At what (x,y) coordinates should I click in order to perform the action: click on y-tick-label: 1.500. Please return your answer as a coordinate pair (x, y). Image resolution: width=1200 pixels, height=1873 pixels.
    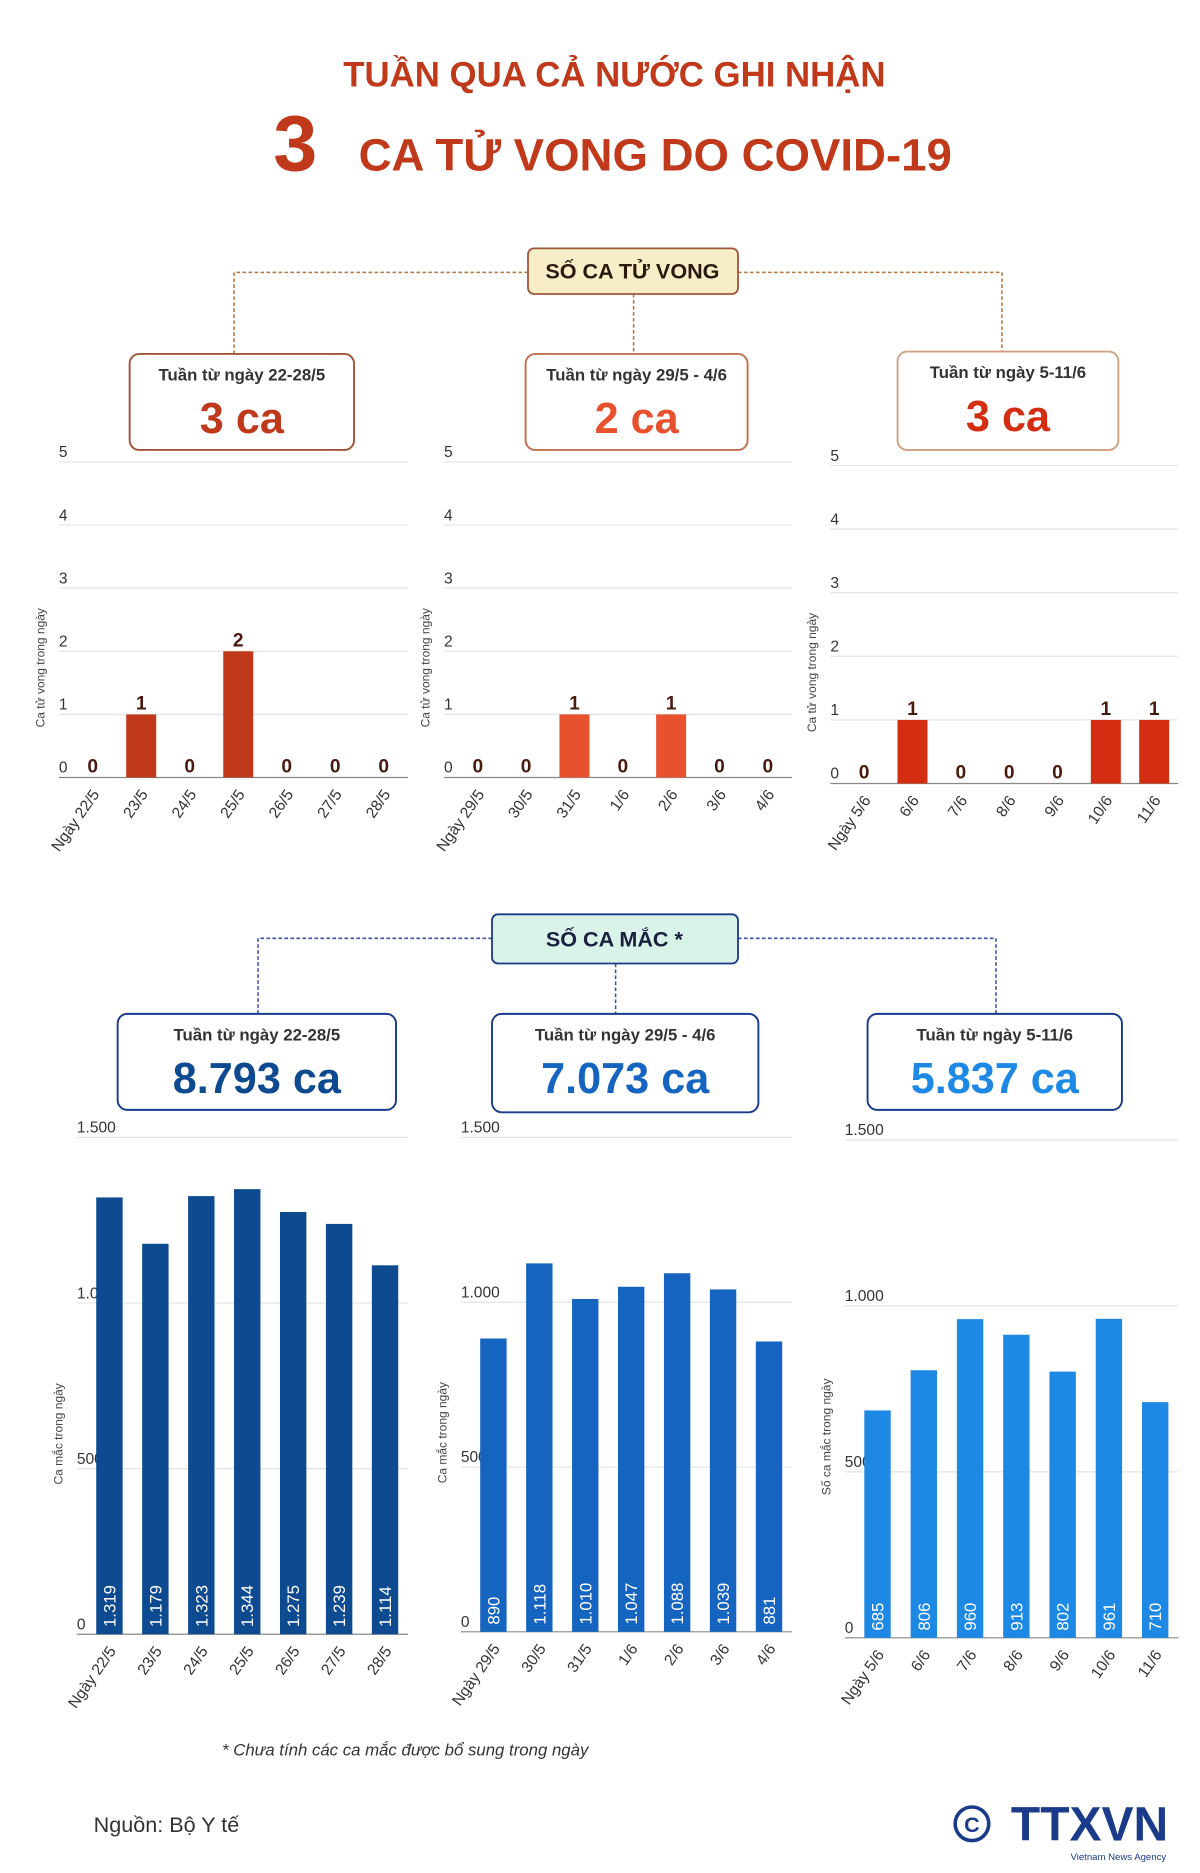
    Looking at the image, I should click on (864, 1130).